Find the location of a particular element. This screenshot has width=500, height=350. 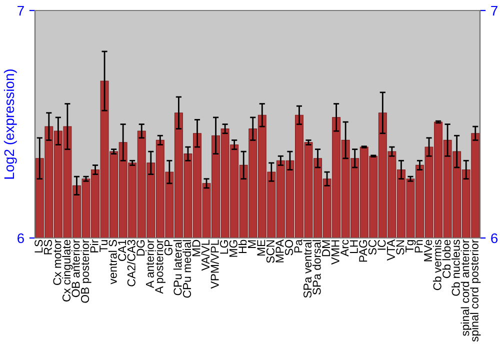

x-tick-label: CPu lateral is located at coordinates (177, 268).